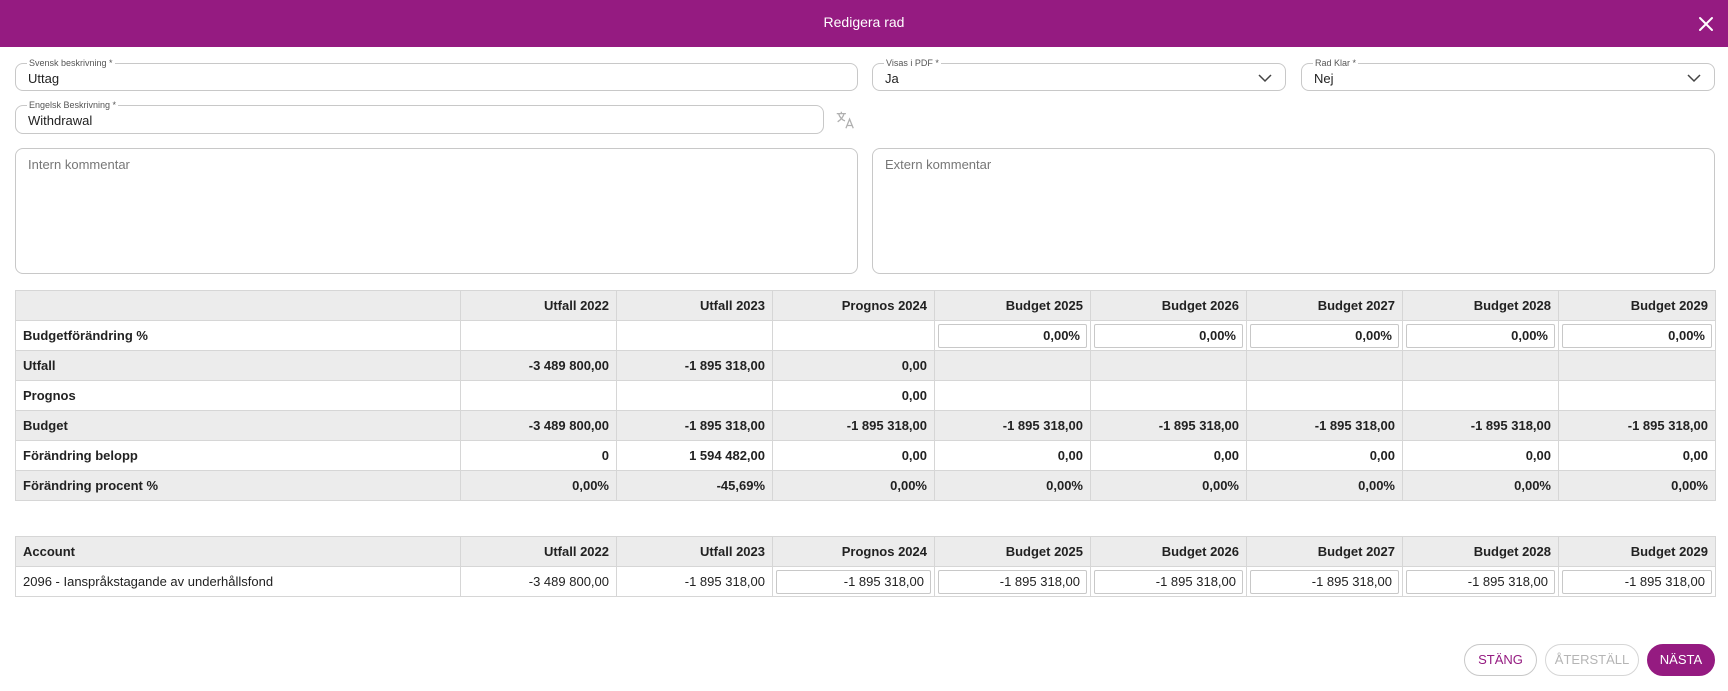 The width and height of the screenshot is (1728, 691). I want to click on intern-kommentar-placeholder: Intern kommentar, so click(79, 164).